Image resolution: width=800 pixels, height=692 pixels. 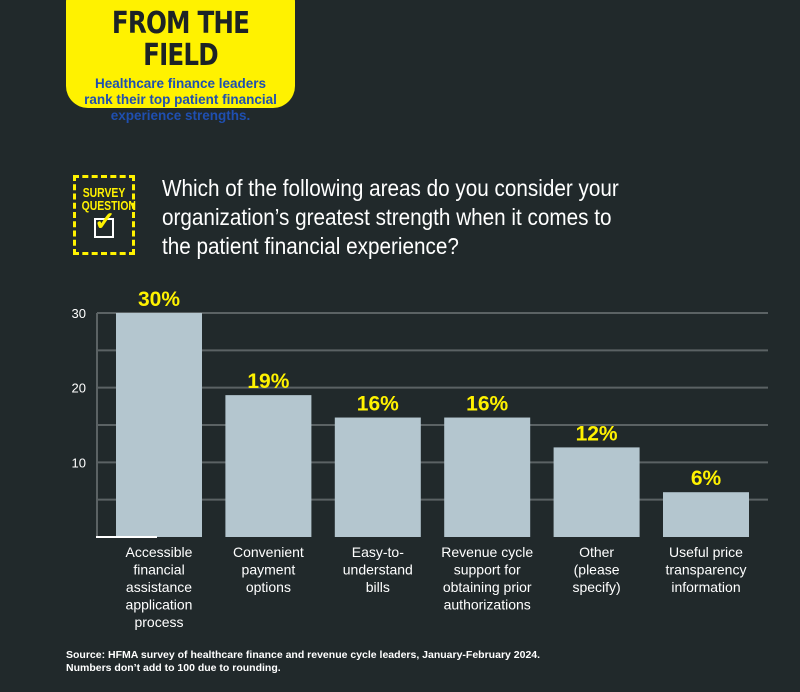 I want to click on badge-line: QUESTION, so click(x=108, y=205).